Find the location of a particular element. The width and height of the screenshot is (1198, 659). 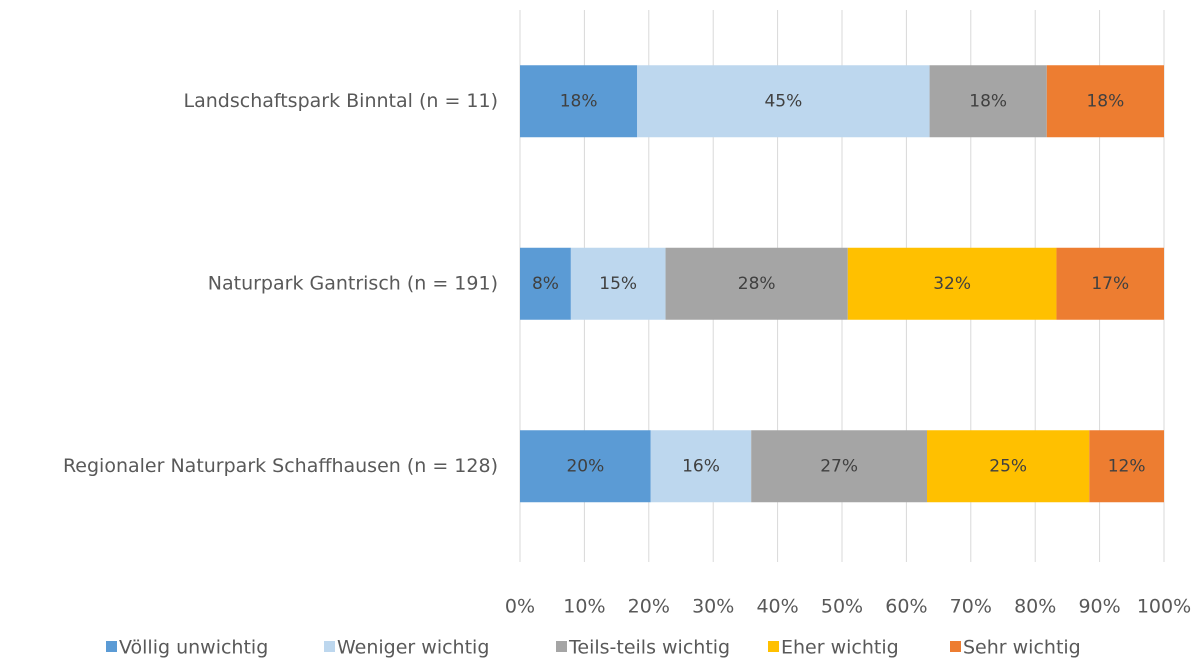

x-tick-label: 10% is located at coordinates (584, 607).